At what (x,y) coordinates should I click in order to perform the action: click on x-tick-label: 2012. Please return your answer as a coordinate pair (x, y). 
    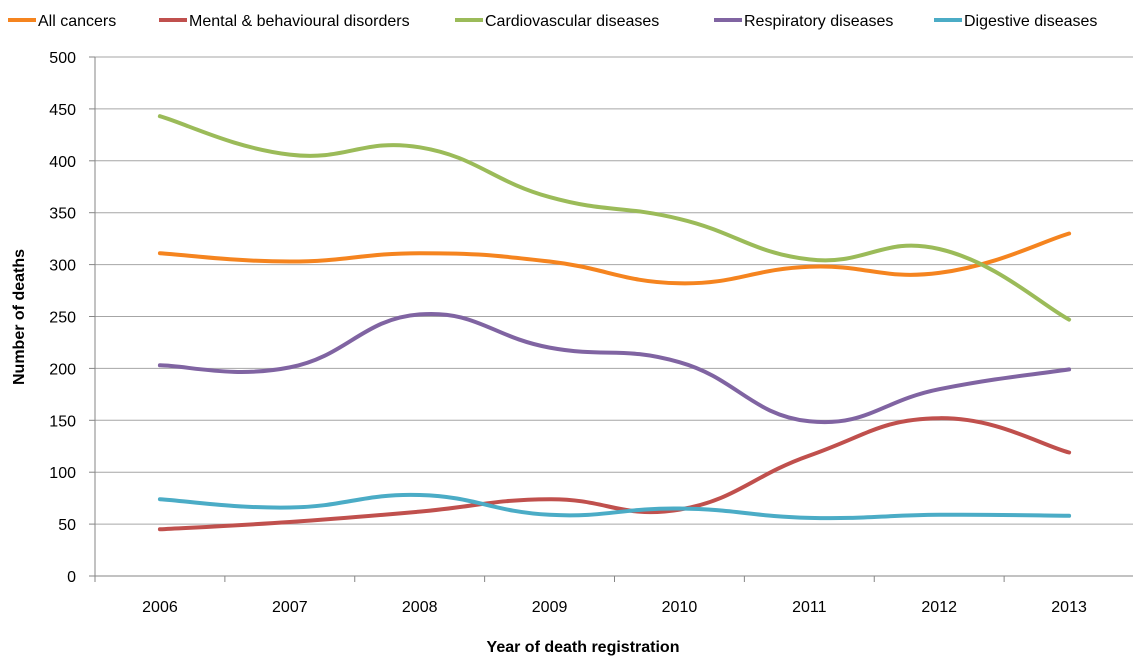
    Looking at the image, I should click on (939, 607).